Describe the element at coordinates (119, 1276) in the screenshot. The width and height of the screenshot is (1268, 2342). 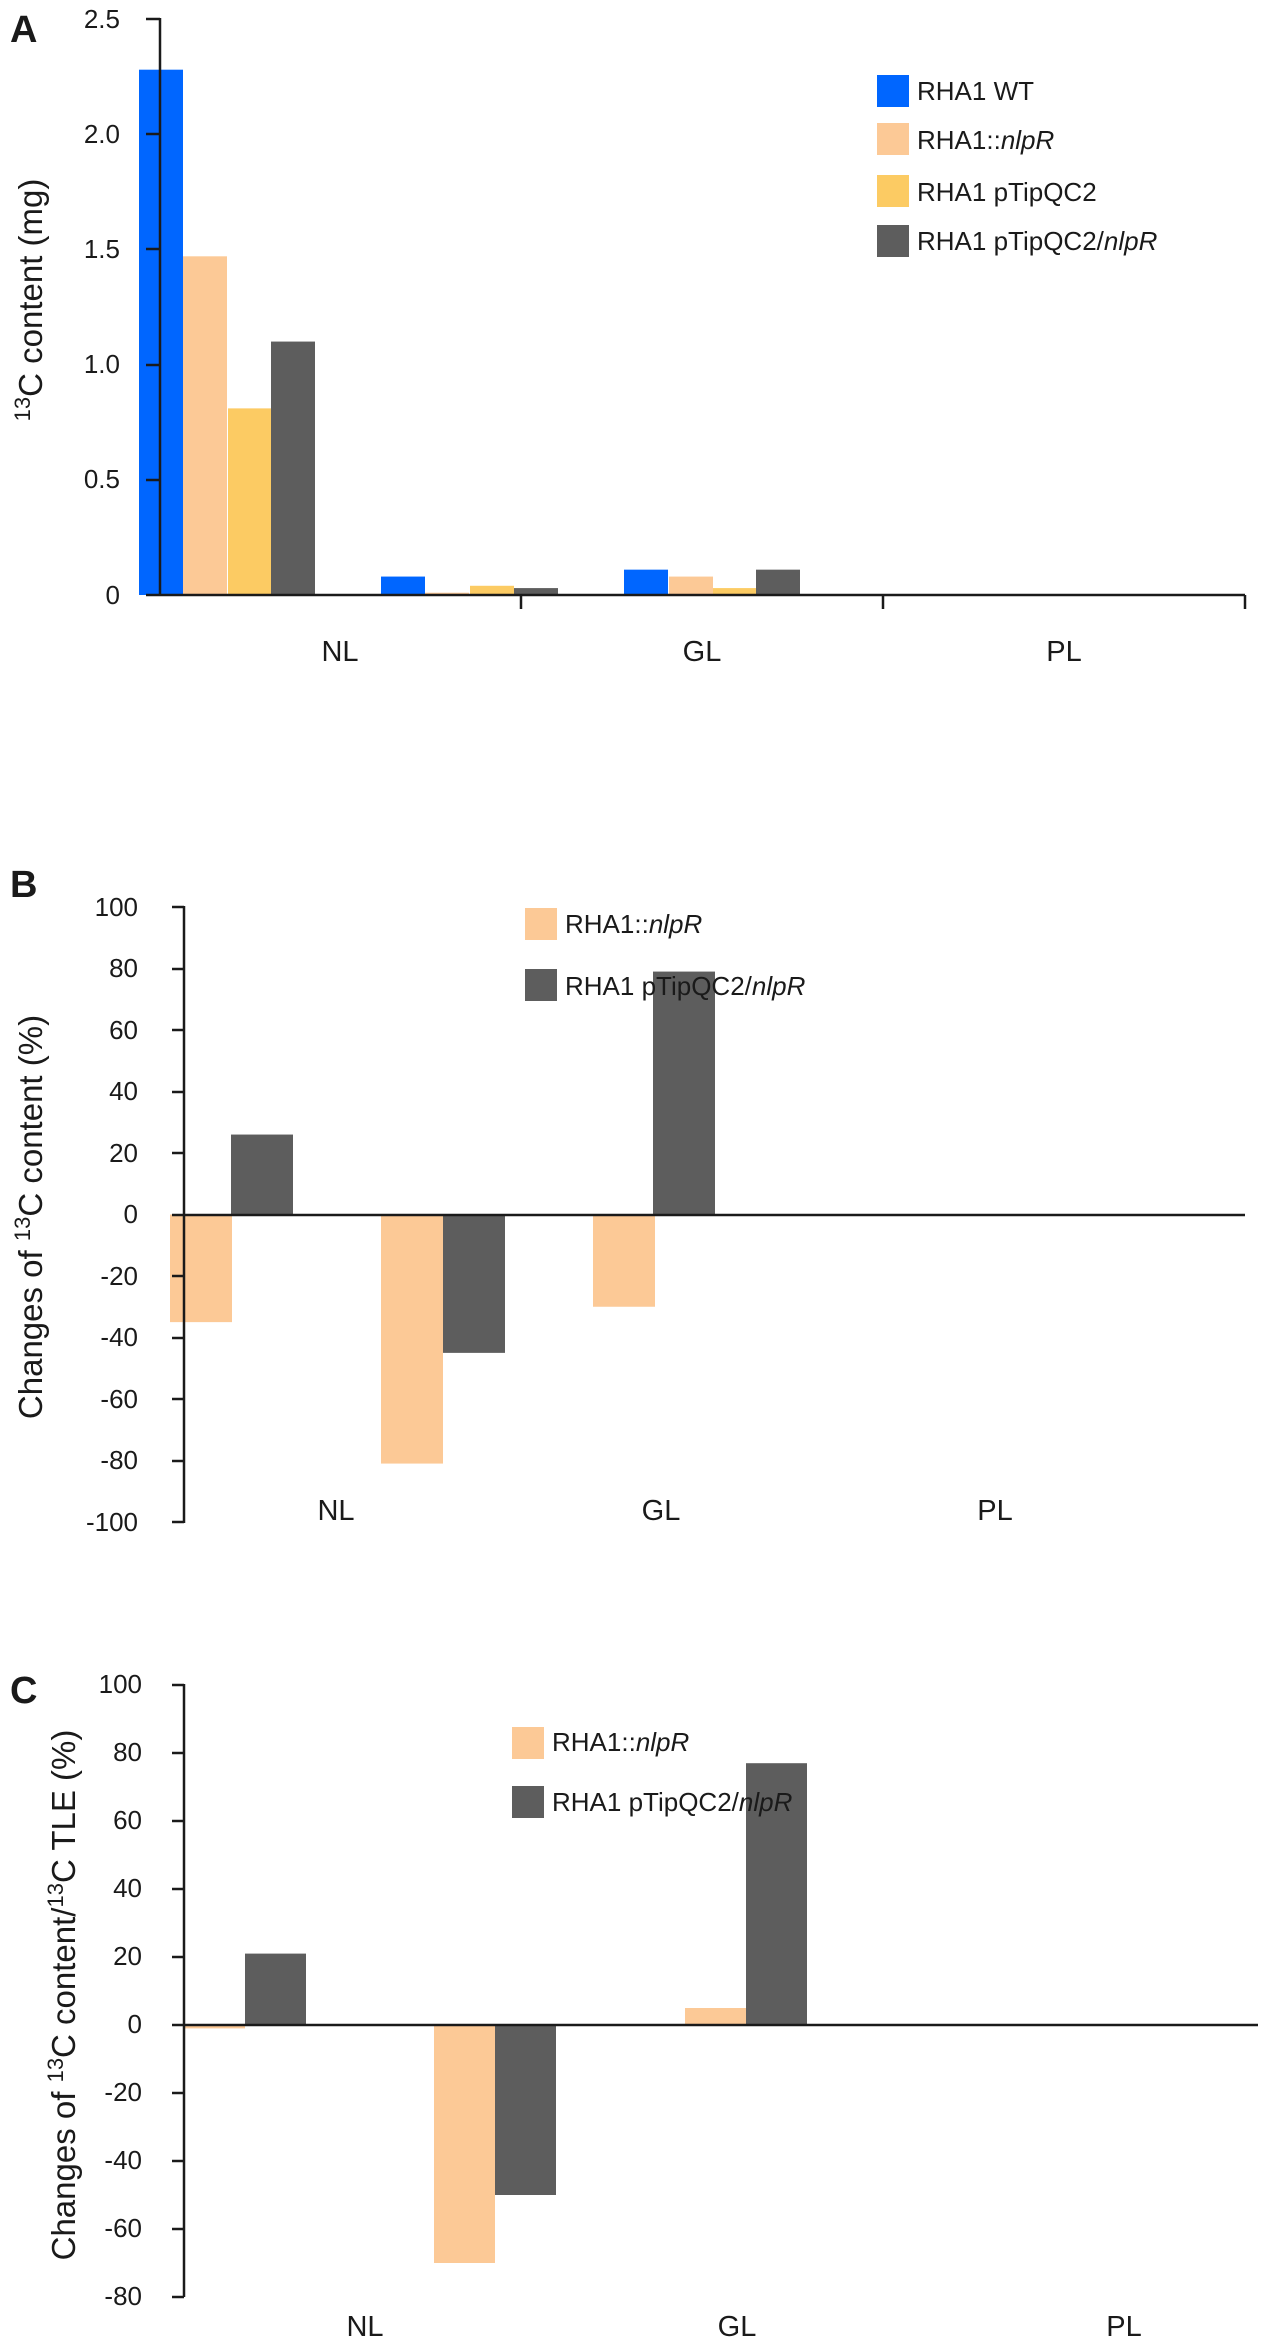
I see `panel-b-ytick-label: -20` at that location.